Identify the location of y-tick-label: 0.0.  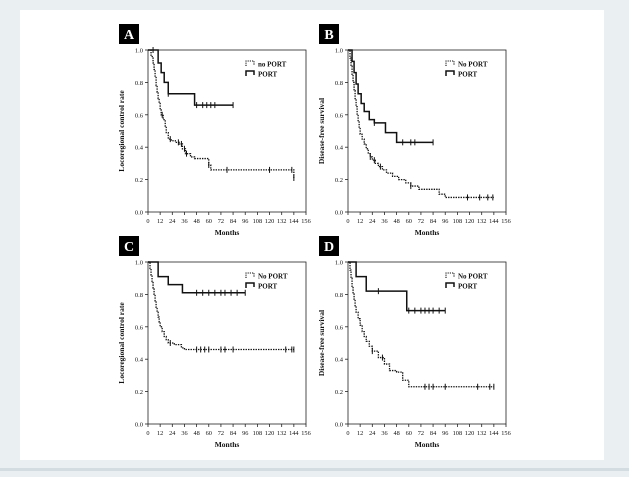
(339, 425).